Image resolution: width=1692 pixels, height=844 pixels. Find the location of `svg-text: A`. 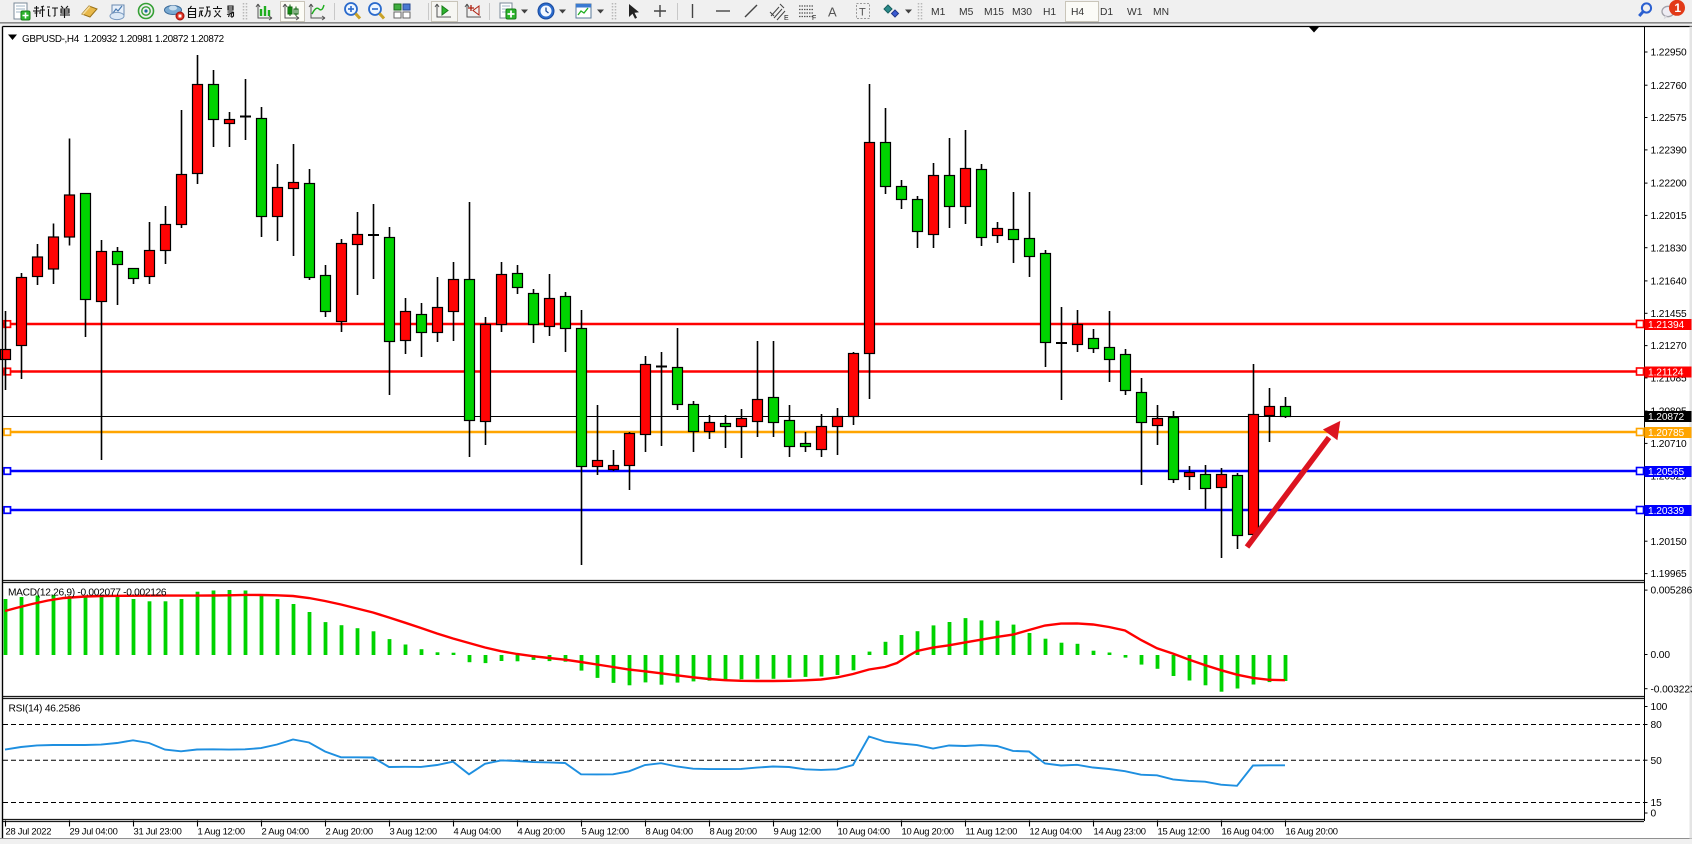

svg-text: A is located at coordinates (832, 12).